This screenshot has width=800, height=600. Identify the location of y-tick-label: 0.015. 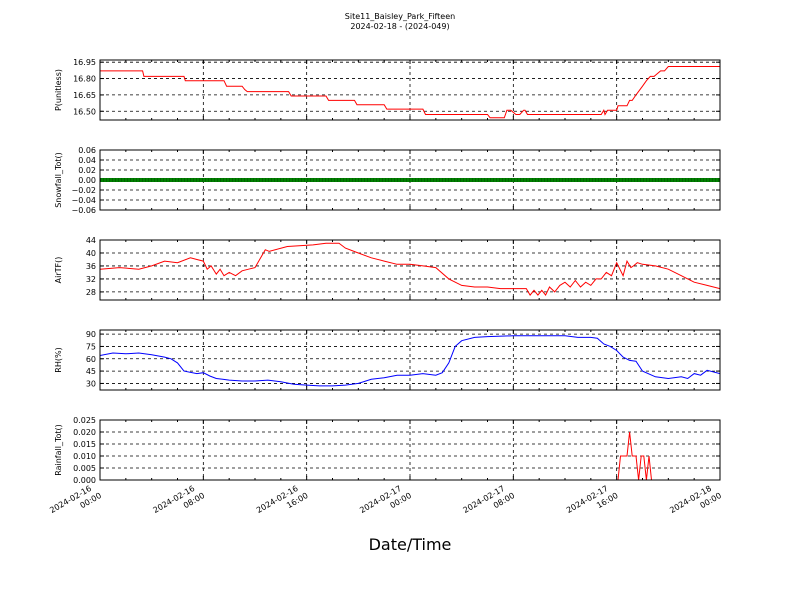
(84, 444).